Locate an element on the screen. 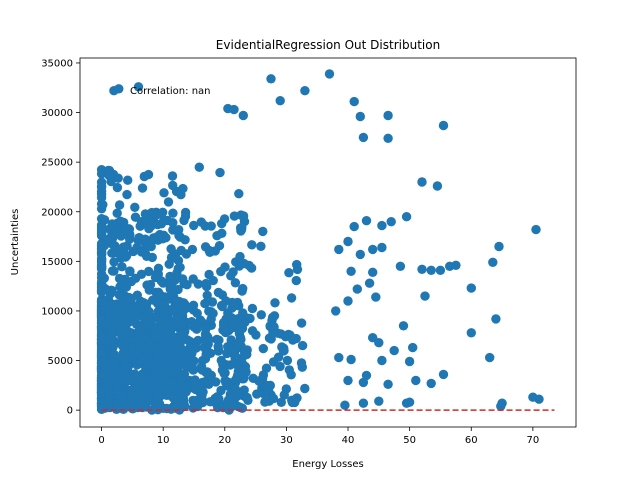 The height and width of the screenshot is (480, 640). y-tick-label: 30000 is located at coordinates (57, 113).